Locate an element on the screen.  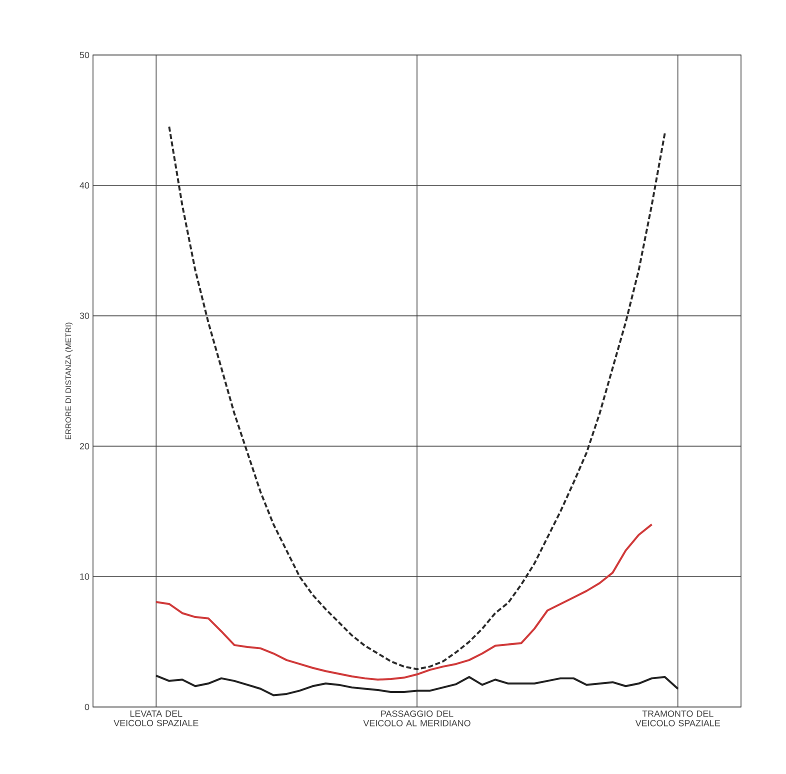
y-tick-label: 20 is located at coordinates (85, 446).